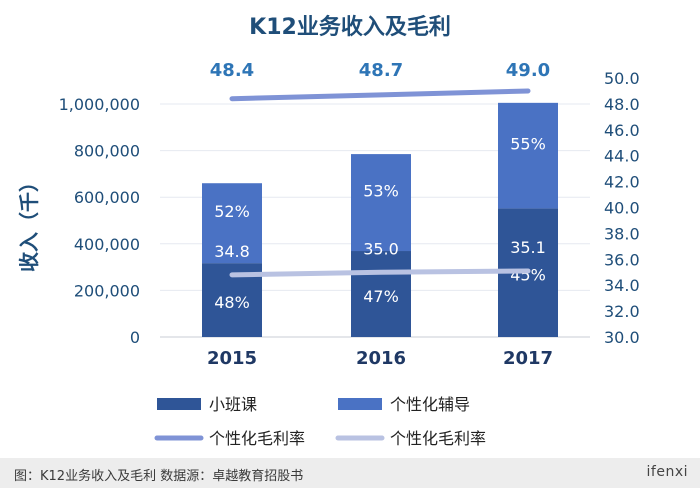 The width and height of the screenshot is (700, 488). What do you see at coordinates (381, 358) in the screenshot?
I see `x-tick-label: 2016` at bounding box center [381, 358].